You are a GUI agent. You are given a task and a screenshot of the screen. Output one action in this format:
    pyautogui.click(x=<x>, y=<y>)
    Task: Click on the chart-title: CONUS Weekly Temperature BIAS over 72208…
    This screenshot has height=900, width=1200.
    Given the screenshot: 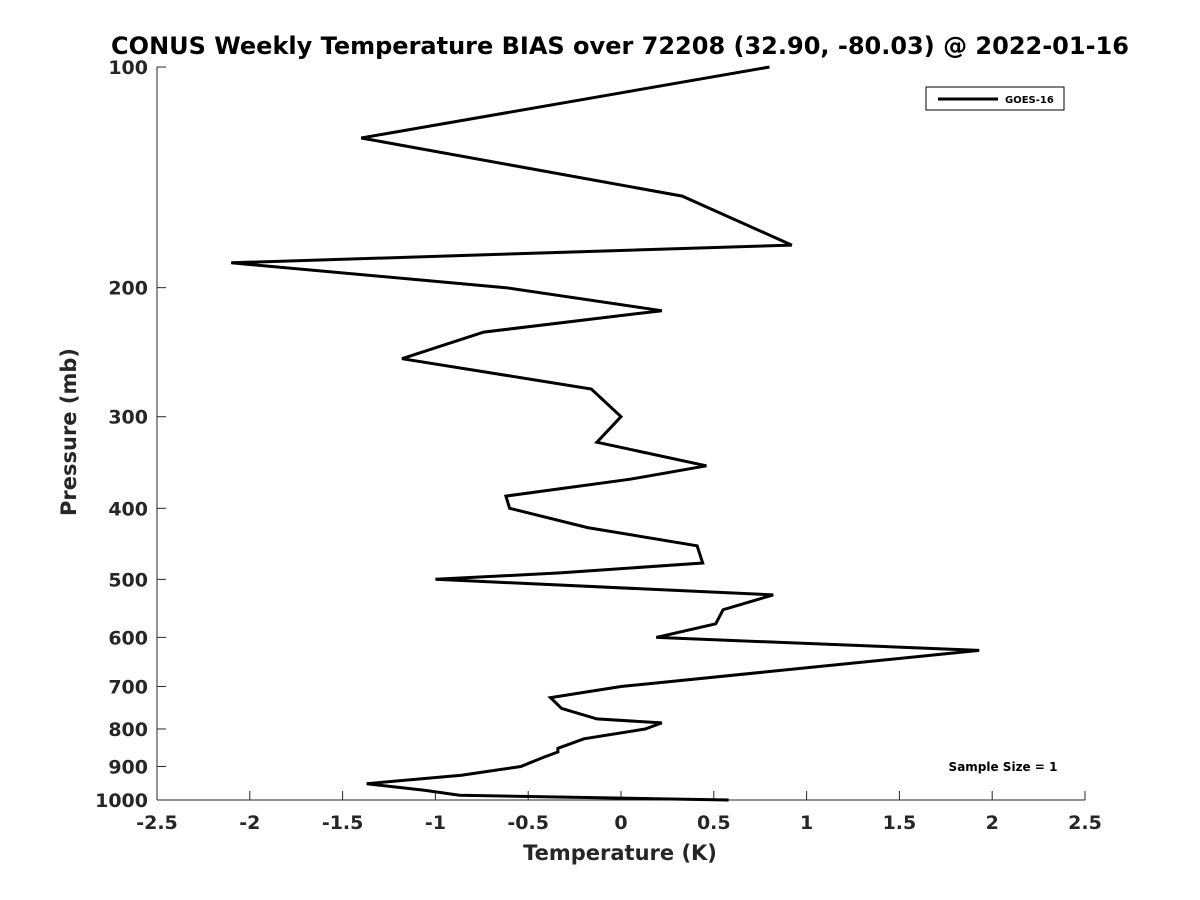 What is the action you would take?
    pyautogui.click(x=620, y=46)
    